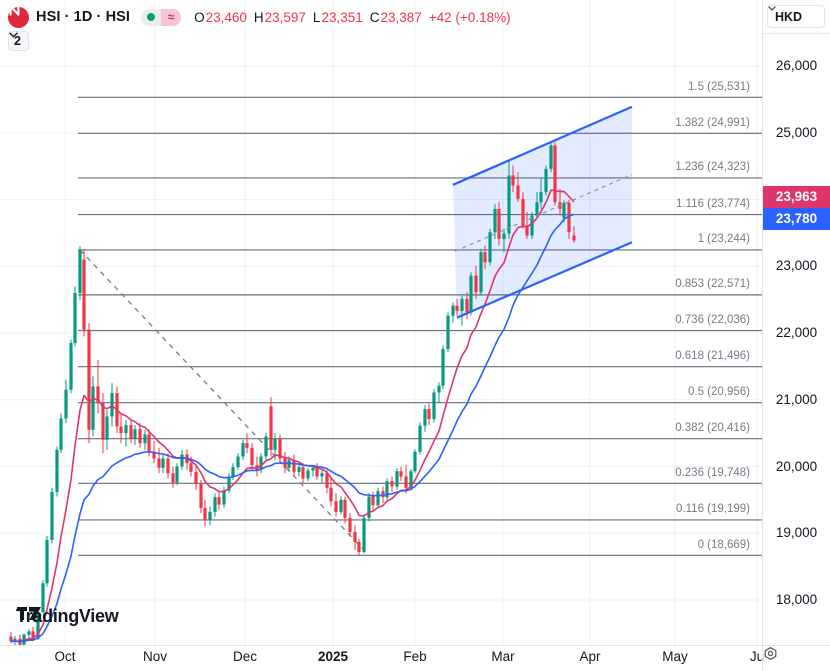 The width and height of the screenshot is (830, 671). What do you see at coordinates (590, 656) in the screenshot?
I see `time-tick-label: Apr` at bounding box center [590, 656].